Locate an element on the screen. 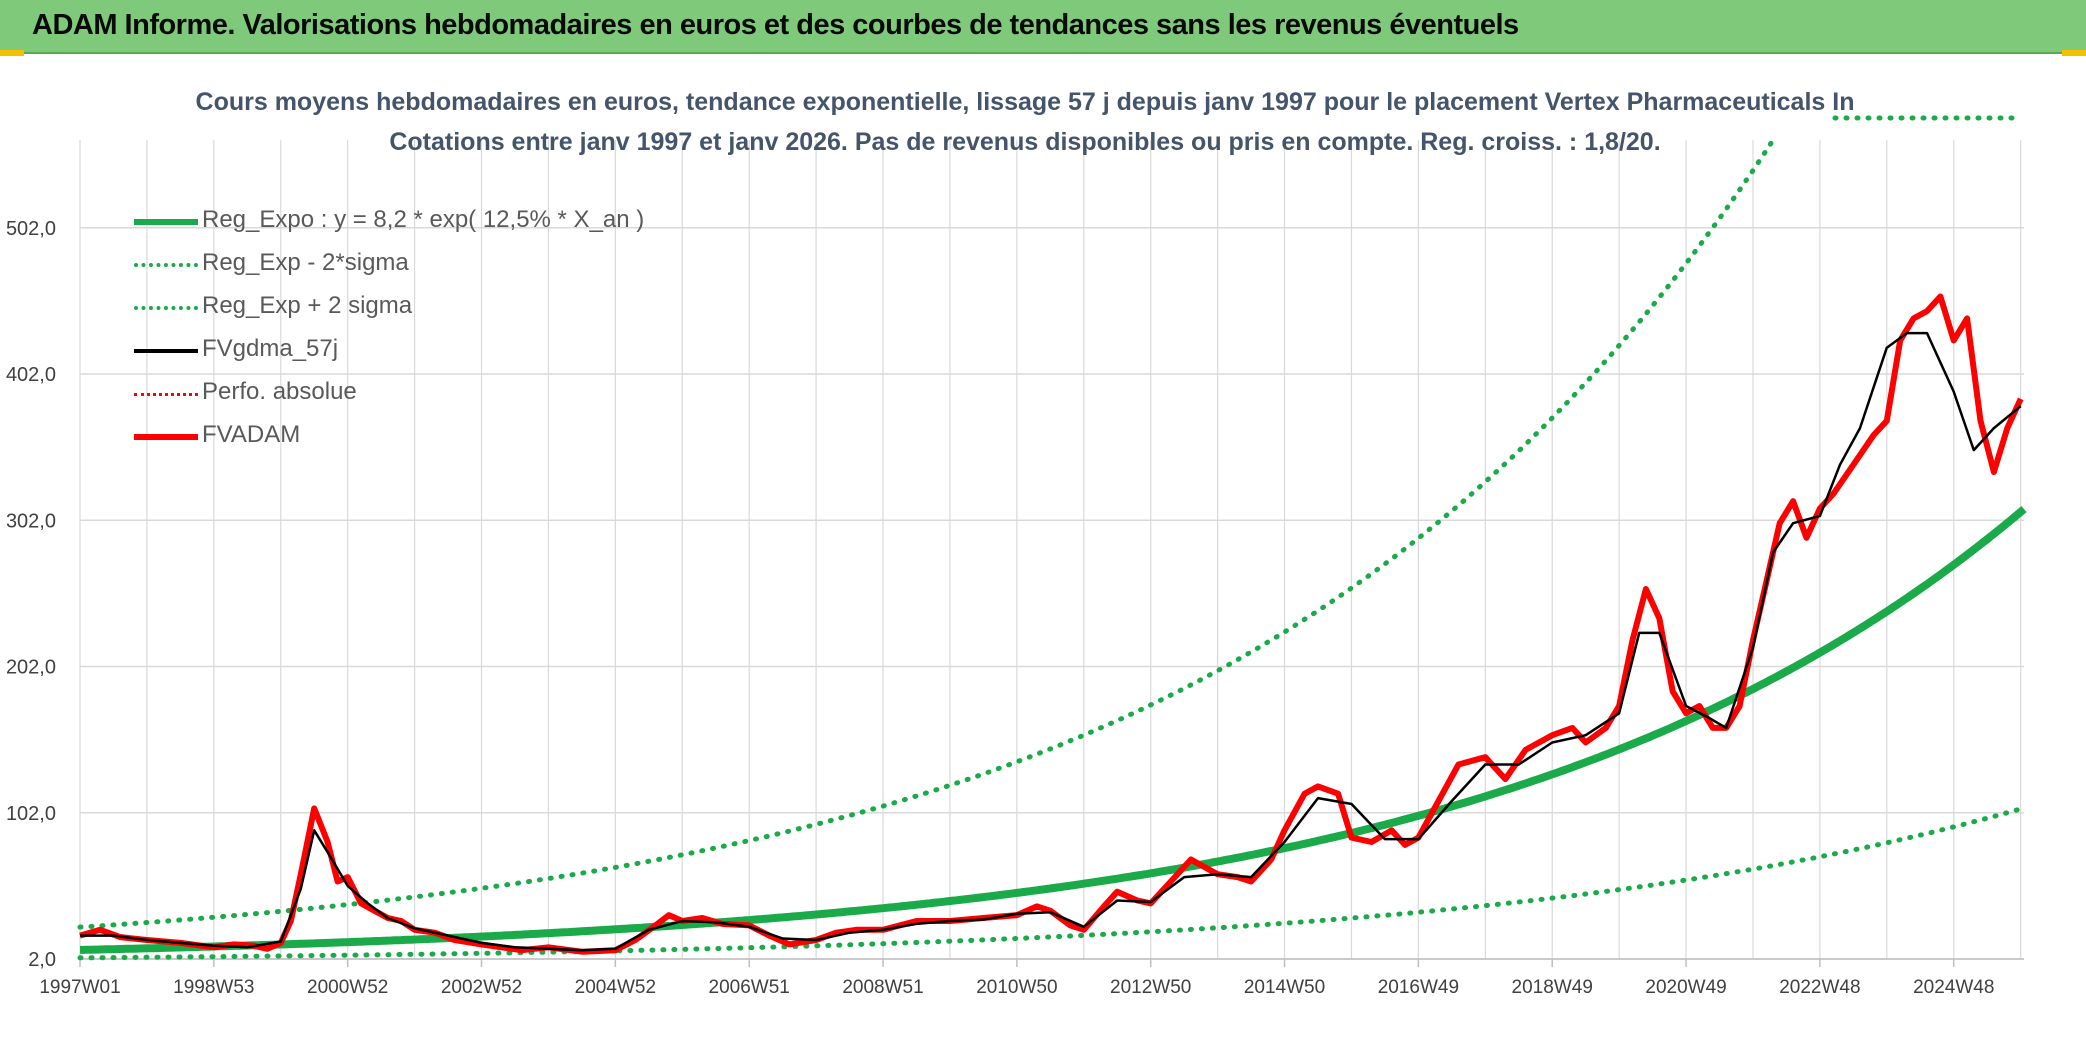  x-tick-label: 2024W48 is located at coordinates (1953, 987).